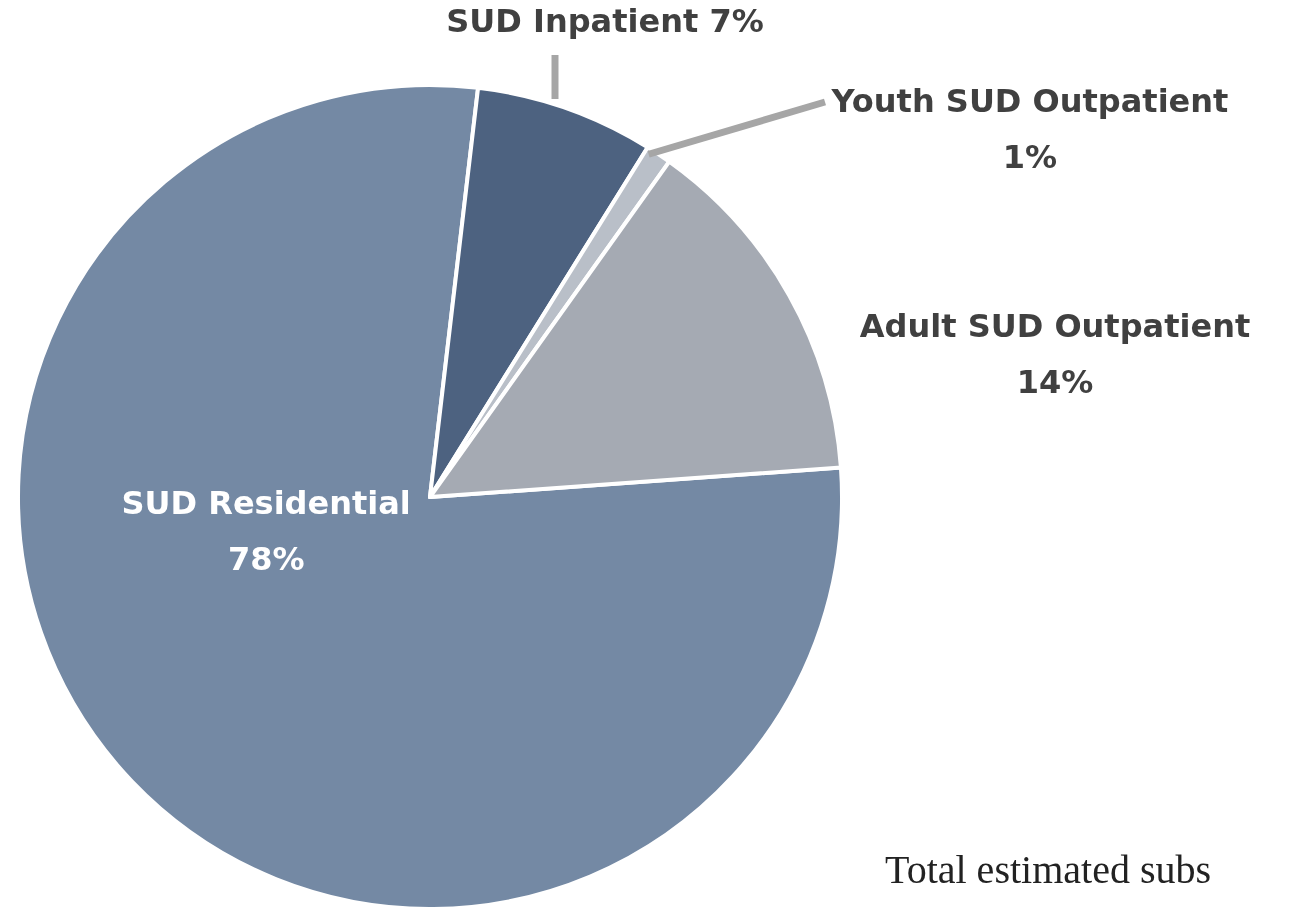 This screenshot has width=1312, height=907. Describe the element at coordinates (1055, 382) in the screenshot. I see `data-label: 14%` at that location.